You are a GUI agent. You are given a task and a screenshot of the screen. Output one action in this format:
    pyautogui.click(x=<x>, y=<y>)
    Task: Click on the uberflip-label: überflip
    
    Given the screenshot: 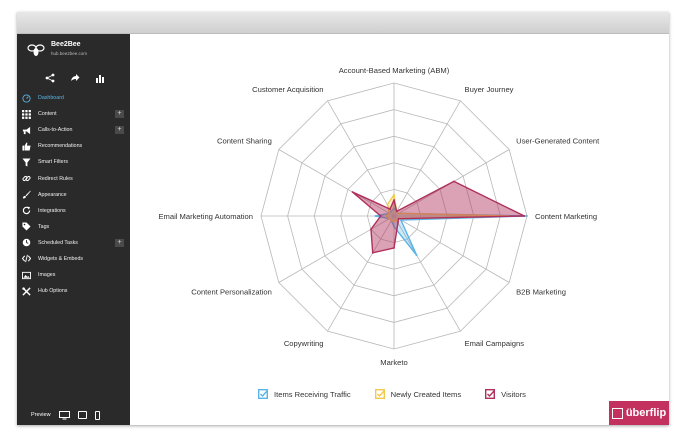 What is the action you would take?
    pyautogui.click(x=646, y=413)
    